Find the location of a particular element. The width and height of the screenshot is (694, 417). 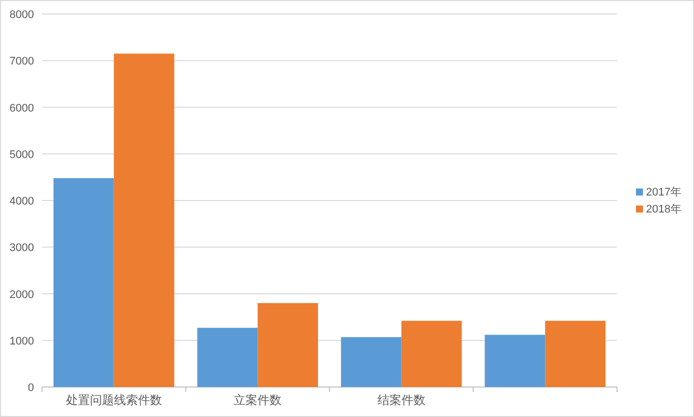

y-tick-label: 4000 is located at coordinates (22, 202).